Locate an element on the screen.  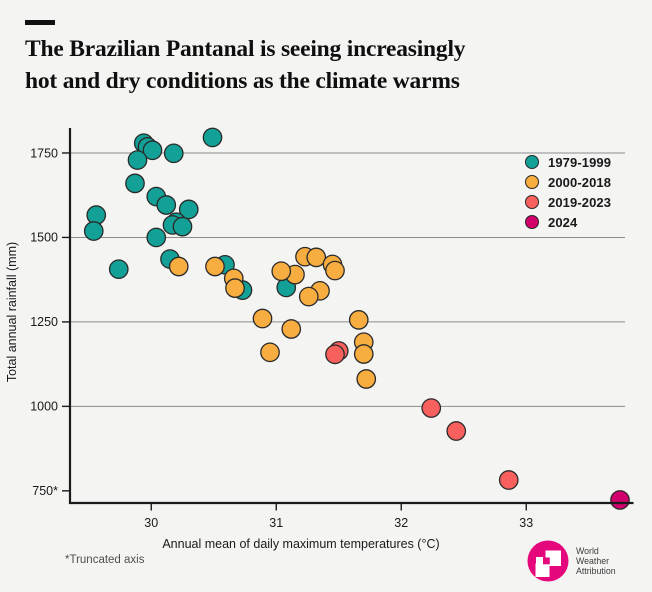
axis-footnote: *Truncated axis is located at coordinates (105, 560).